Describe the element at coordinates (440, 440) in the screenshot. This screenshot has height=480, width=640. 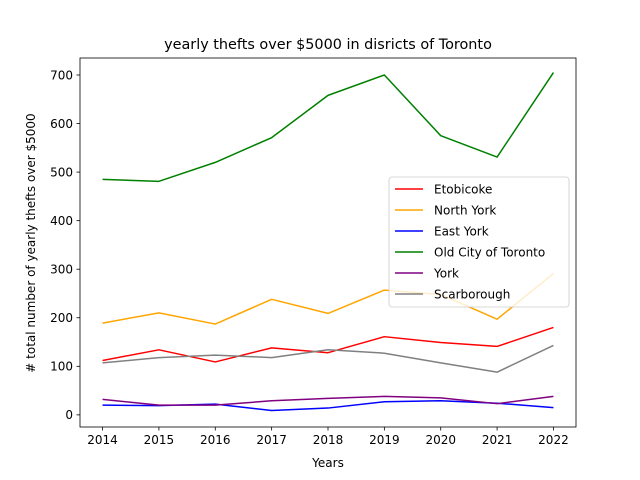
I see `x-tick-label: 2020` at that location.